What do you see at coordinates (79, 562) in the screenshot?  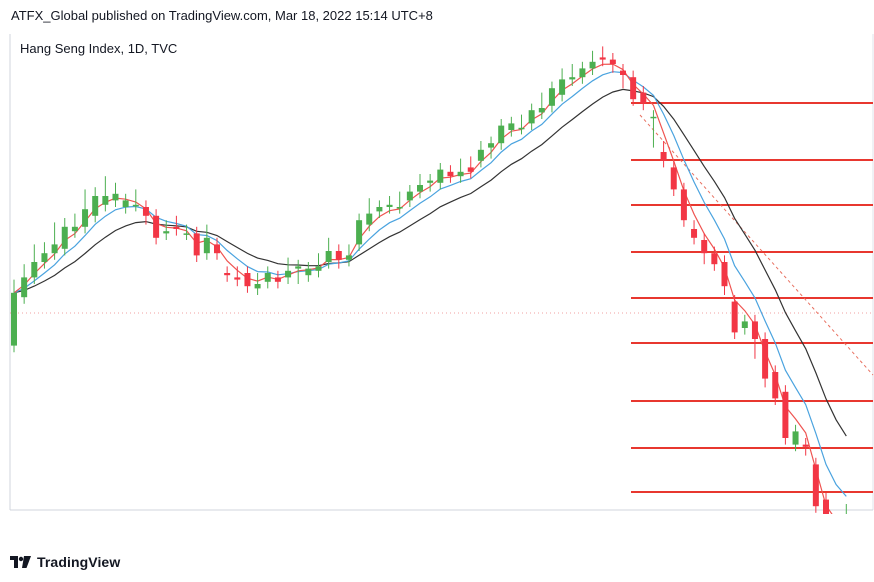 I see `tradingview-brand: TradingView` at bounding box center [79, 562].